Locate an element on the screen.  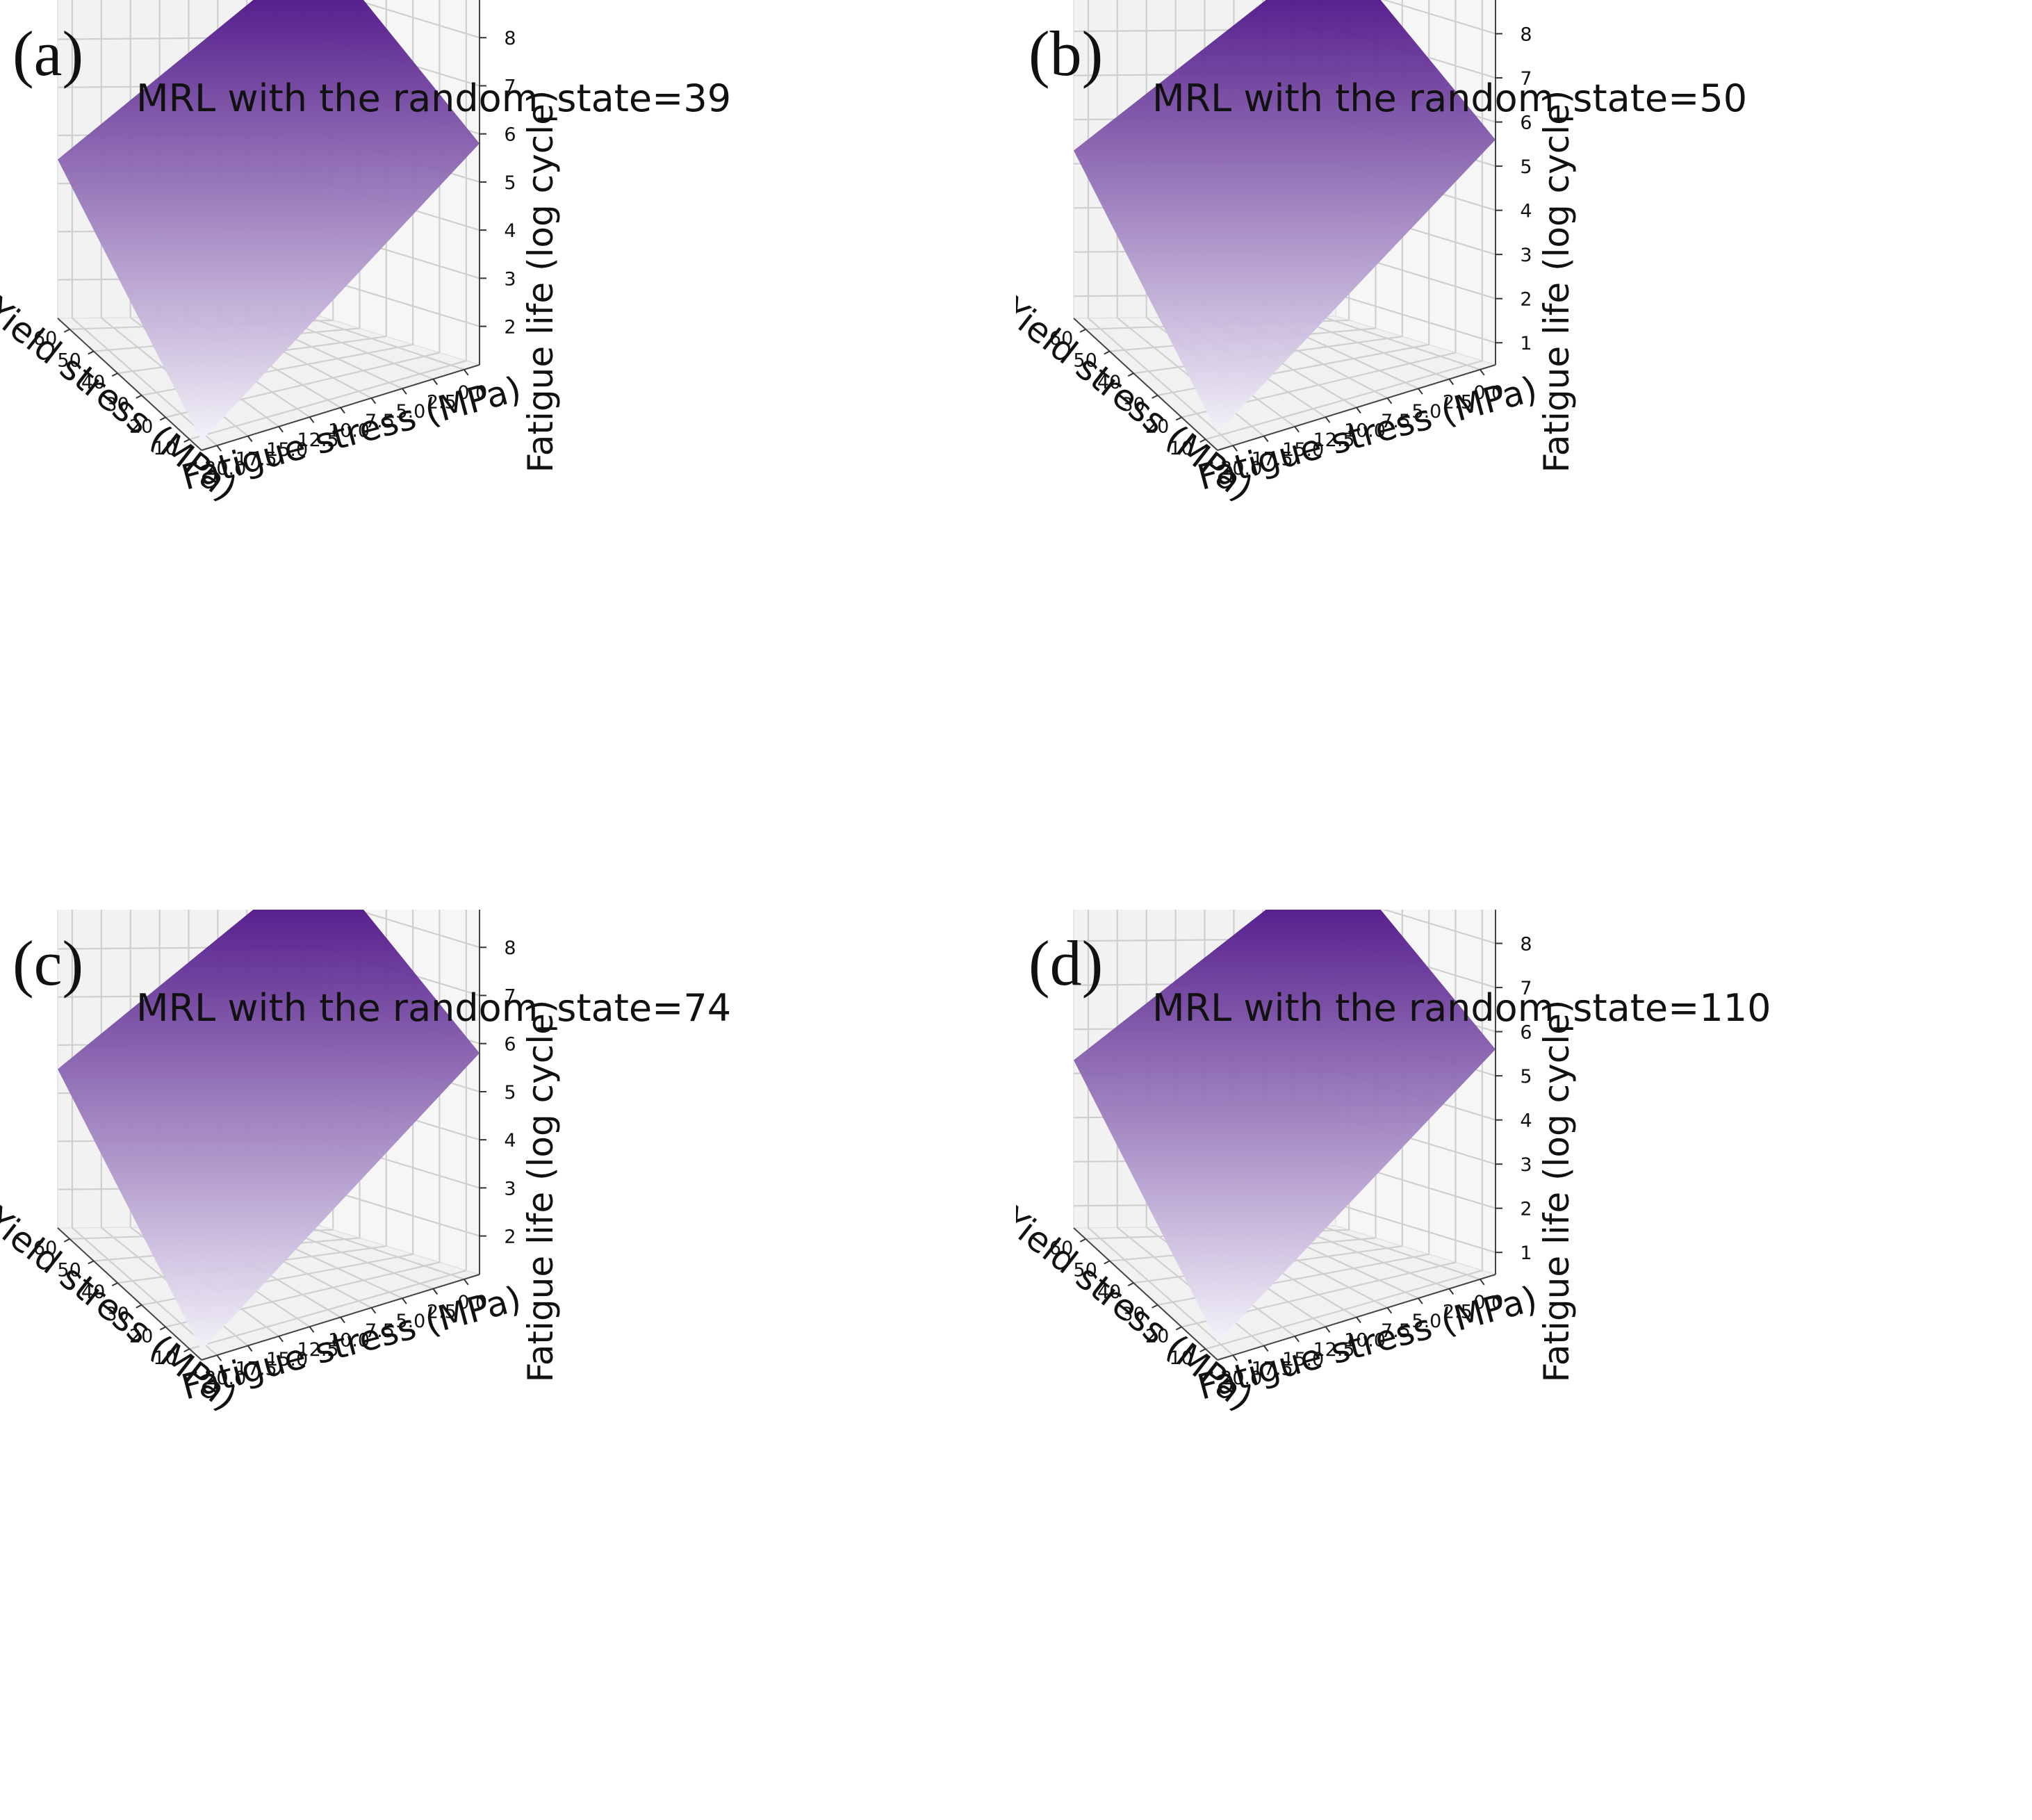
y-tick-label: 30 is located at coordinates (117, 405).